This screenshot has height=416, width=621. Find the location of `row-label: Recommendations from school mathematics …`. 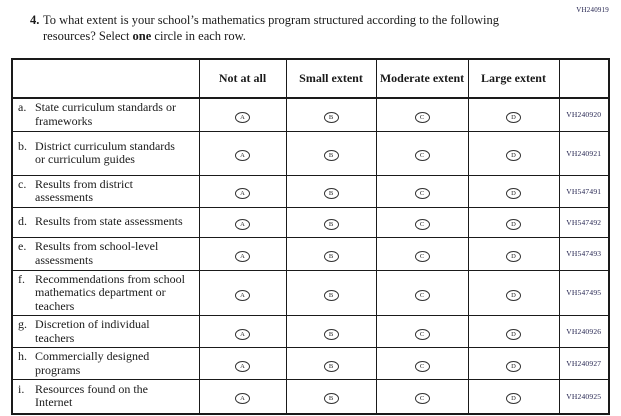

row-label: Recommendations from school mathematics … is located at coordinates (110, 292).